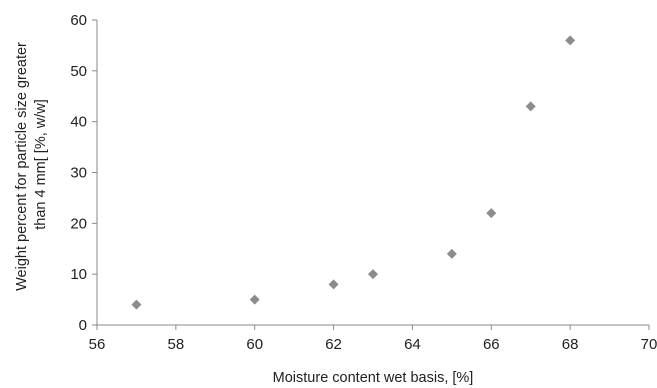 Image resolution: width=657 pixels, height=388 pixels. I want to click on x-tick-label: 70, so click(649, 344).